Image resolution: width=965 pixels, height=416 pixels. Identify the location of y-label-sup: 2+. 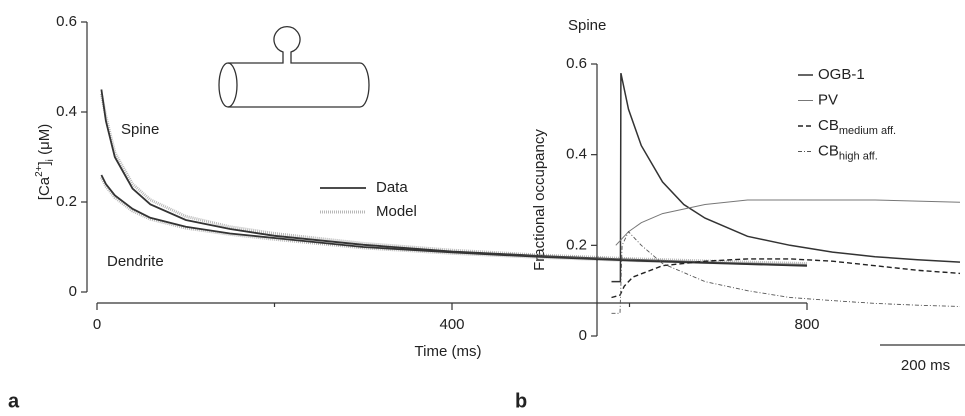
(39, 171).